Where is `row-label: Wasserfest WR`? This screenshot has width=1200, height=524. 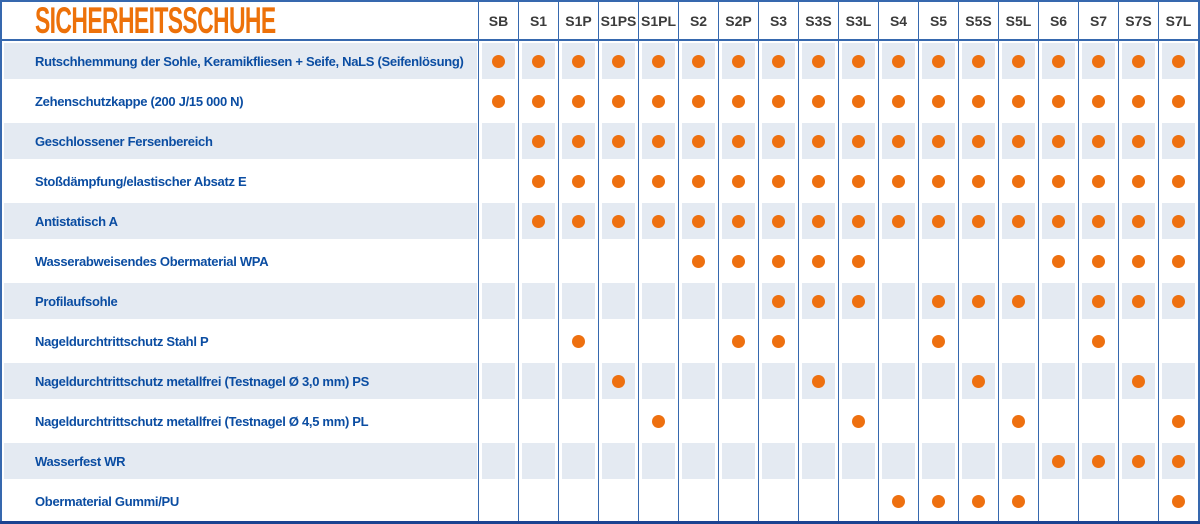
row-label: Wasserfest WR is located at coordinates (240, 461).